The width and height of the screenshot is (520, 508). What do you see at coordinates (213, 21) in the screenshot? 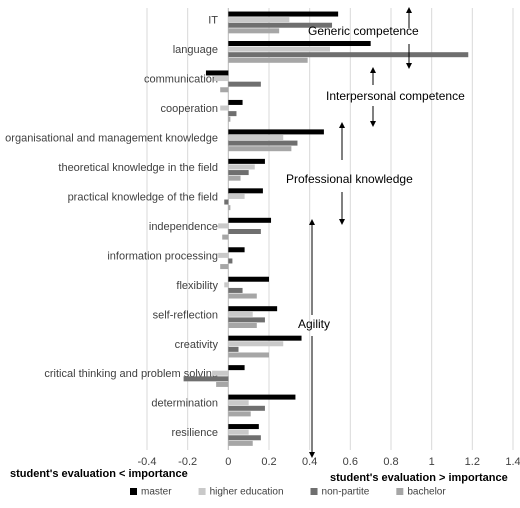
I see `y-tick-label: IT` at bounding box center [213, 21].